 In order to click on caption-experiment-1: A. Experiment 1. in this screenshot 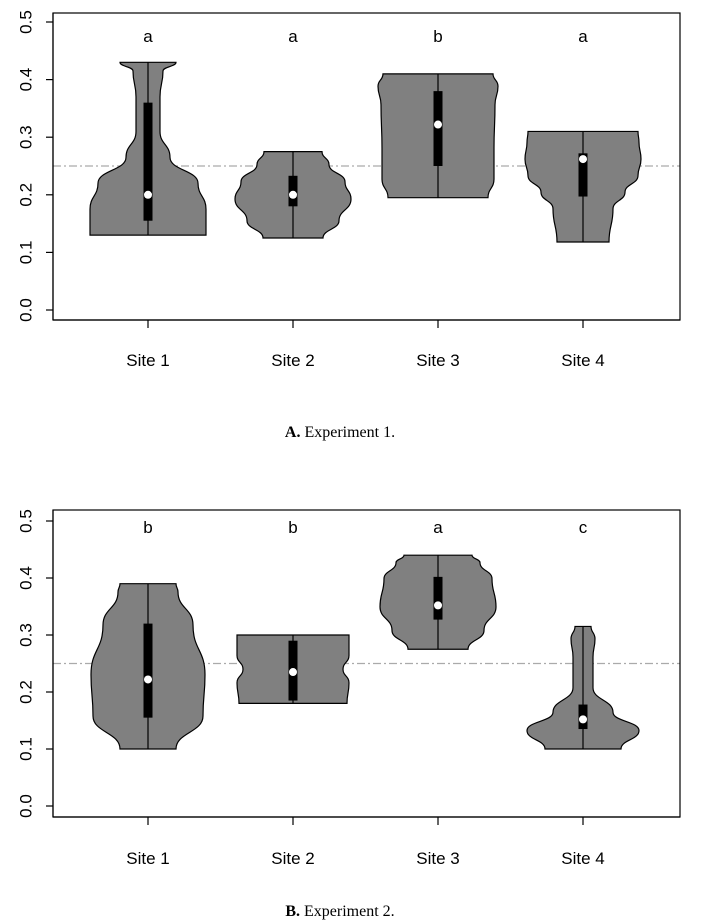, I will do `click(340, 432)`.